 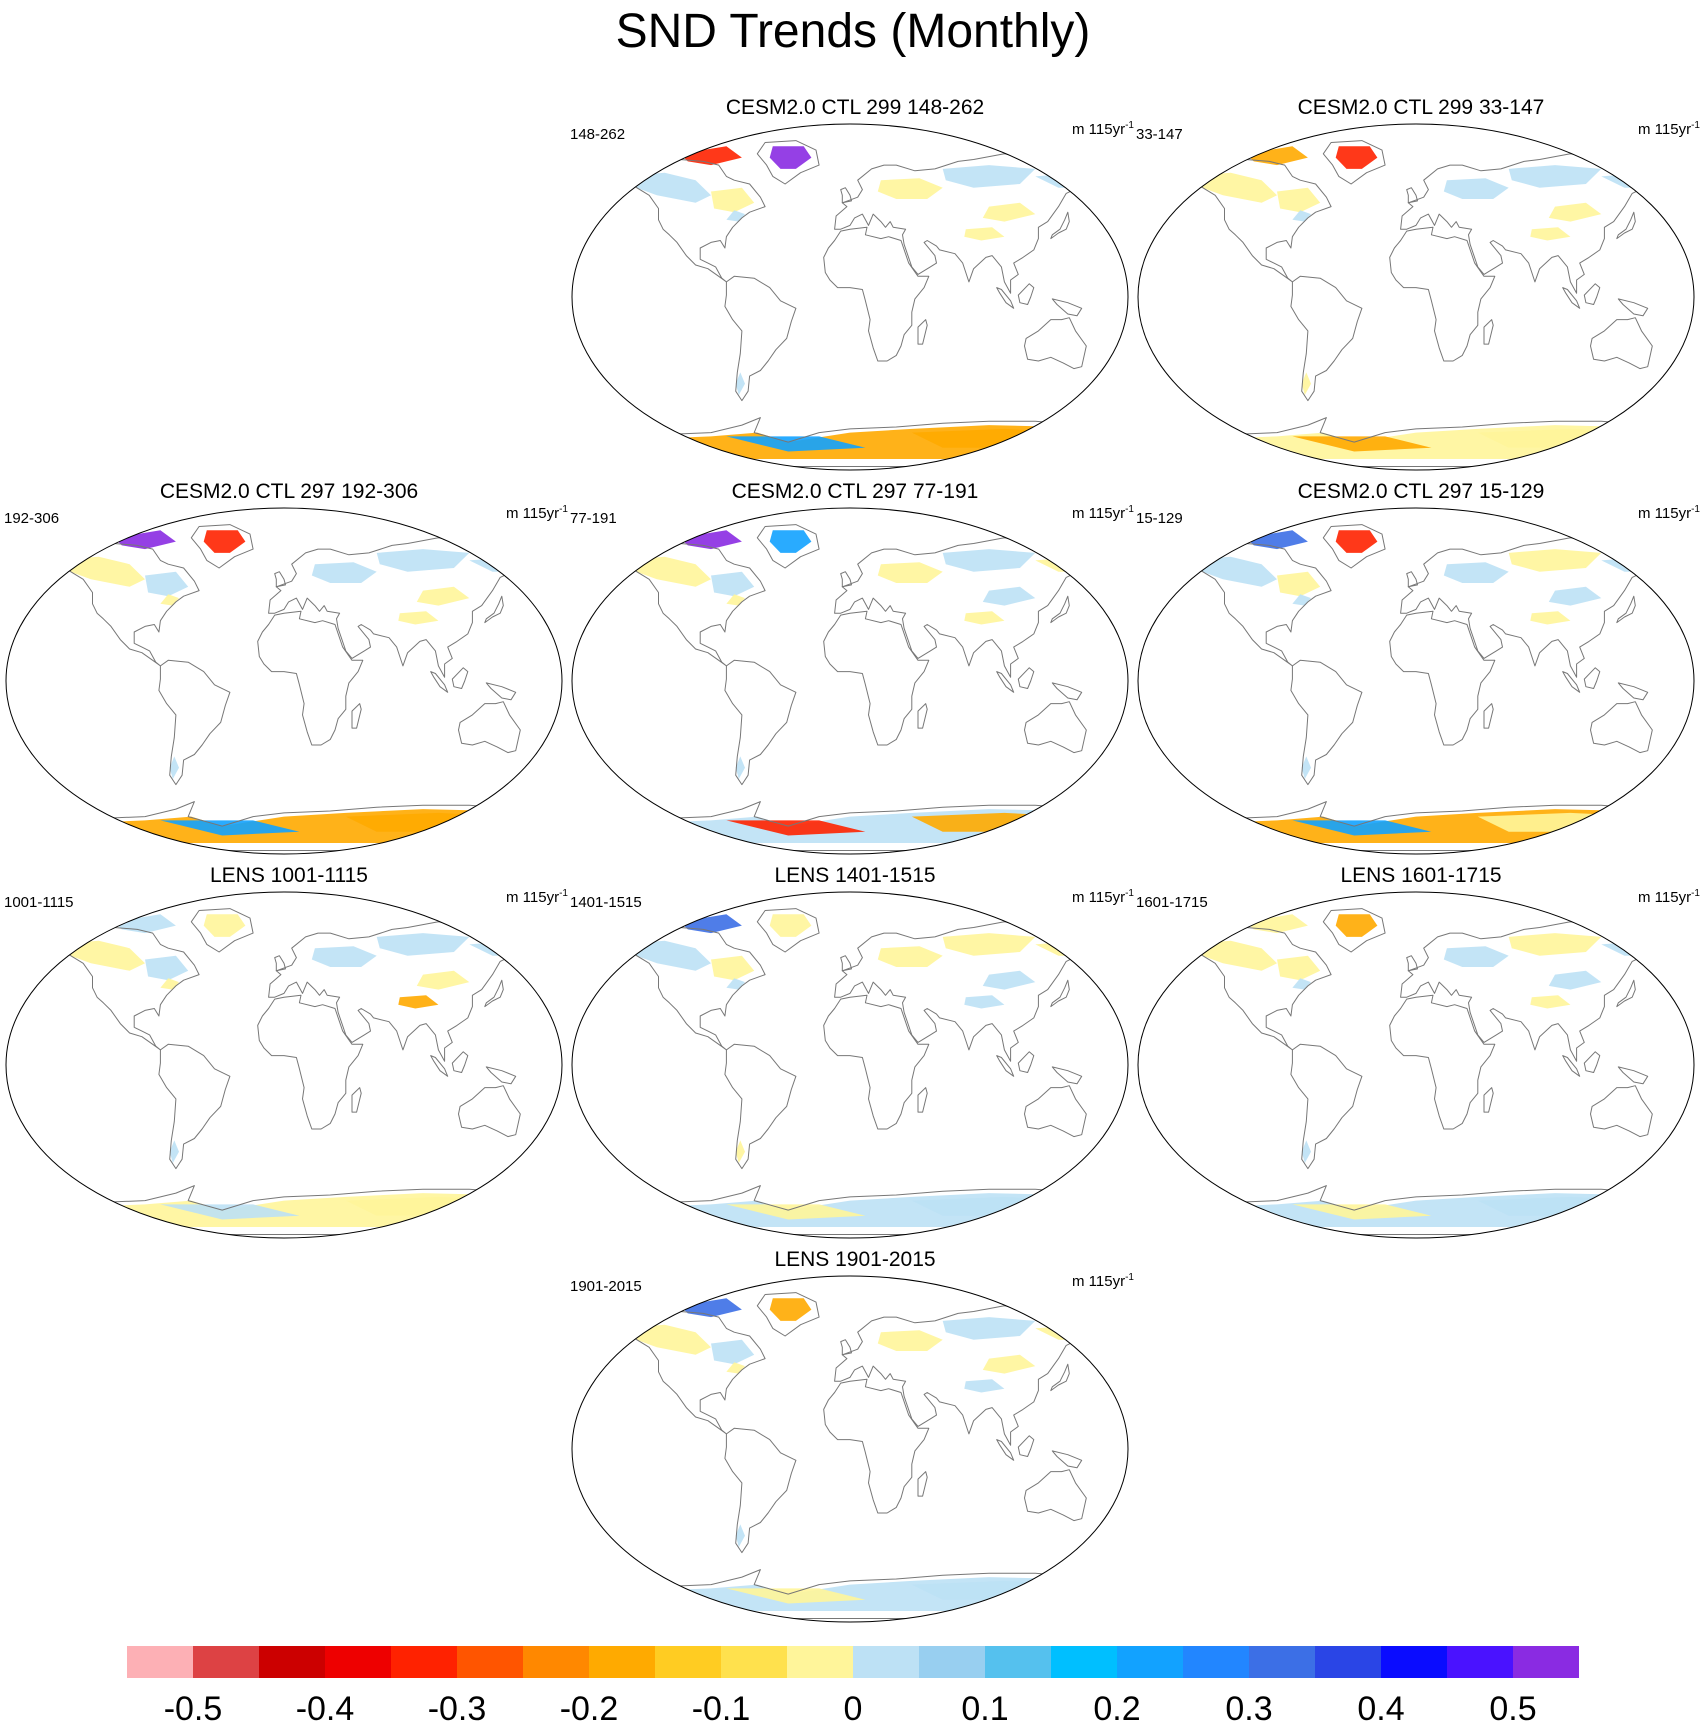 I want to click on map-panel: CESM2.0 CTL 297 77-191 77-191 m 115yr-1, so click(x=855, y=670).